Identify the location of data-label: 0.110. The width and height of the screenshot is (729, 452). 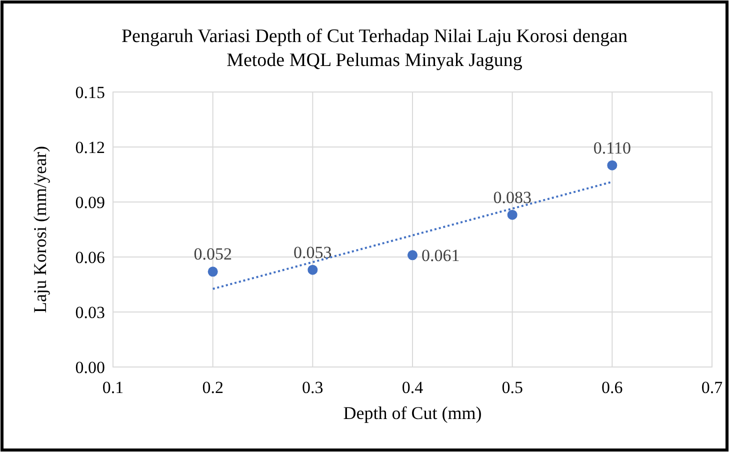
(612, 148).